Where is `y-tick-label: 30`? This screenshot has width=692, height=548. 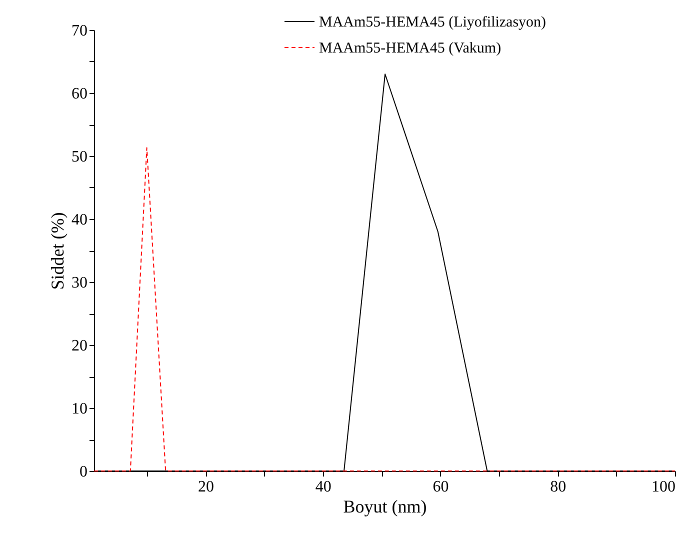 y-tick-label: 30 is located at coordinates (80, 283).